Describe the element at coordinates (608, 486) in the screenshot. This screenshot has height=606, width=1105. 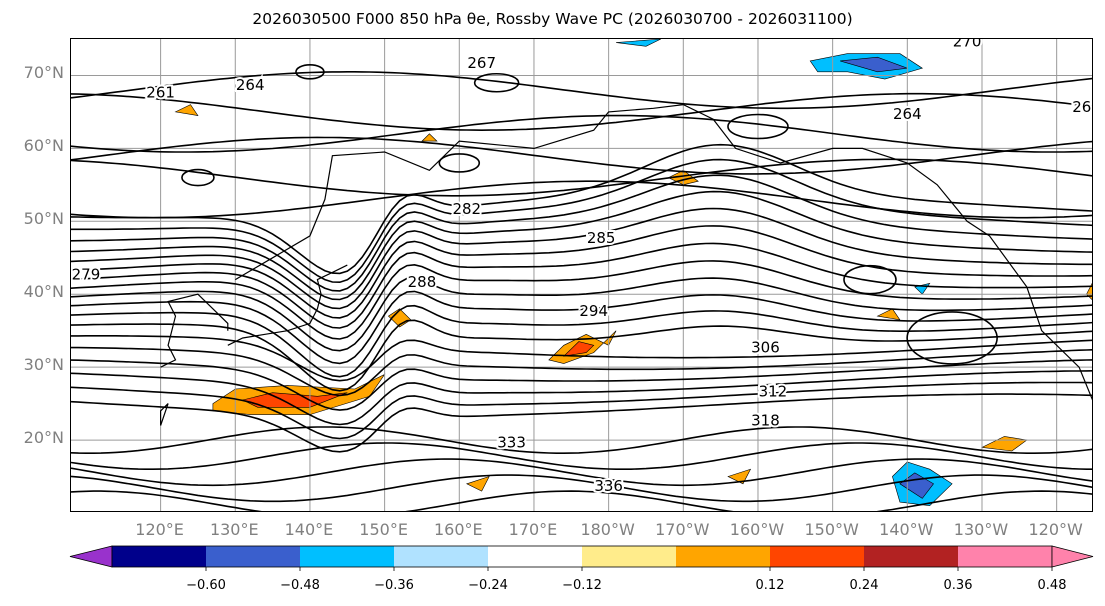
I see `contour-label: 336` at that location.